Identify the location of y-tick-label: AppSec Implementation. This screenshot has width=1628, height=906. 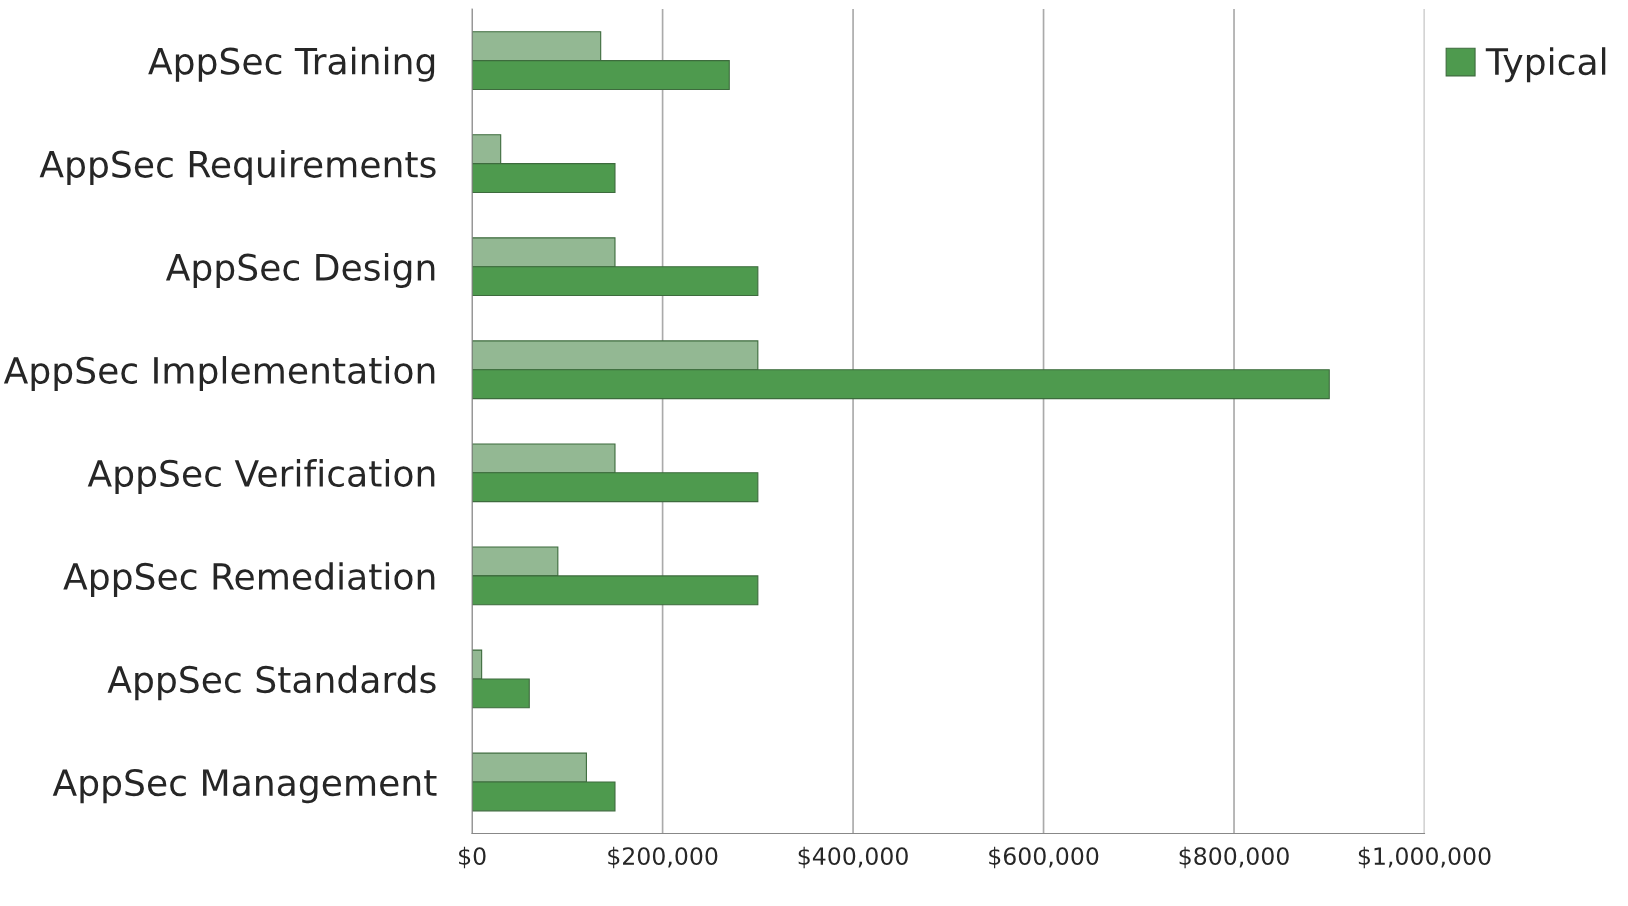
(219, 373).